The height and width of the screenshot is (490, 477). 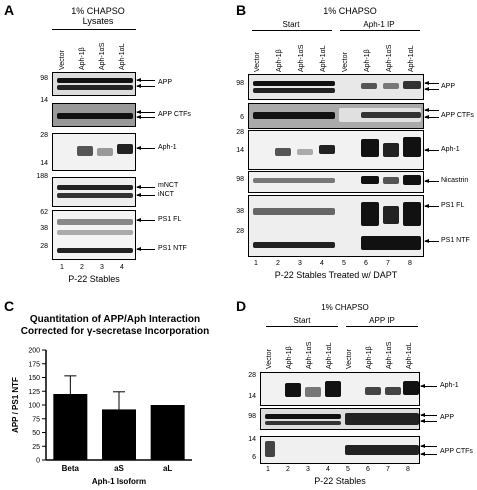 I want to click on panel-a-footer: P-22 Stables, so click(x=94, y=279).